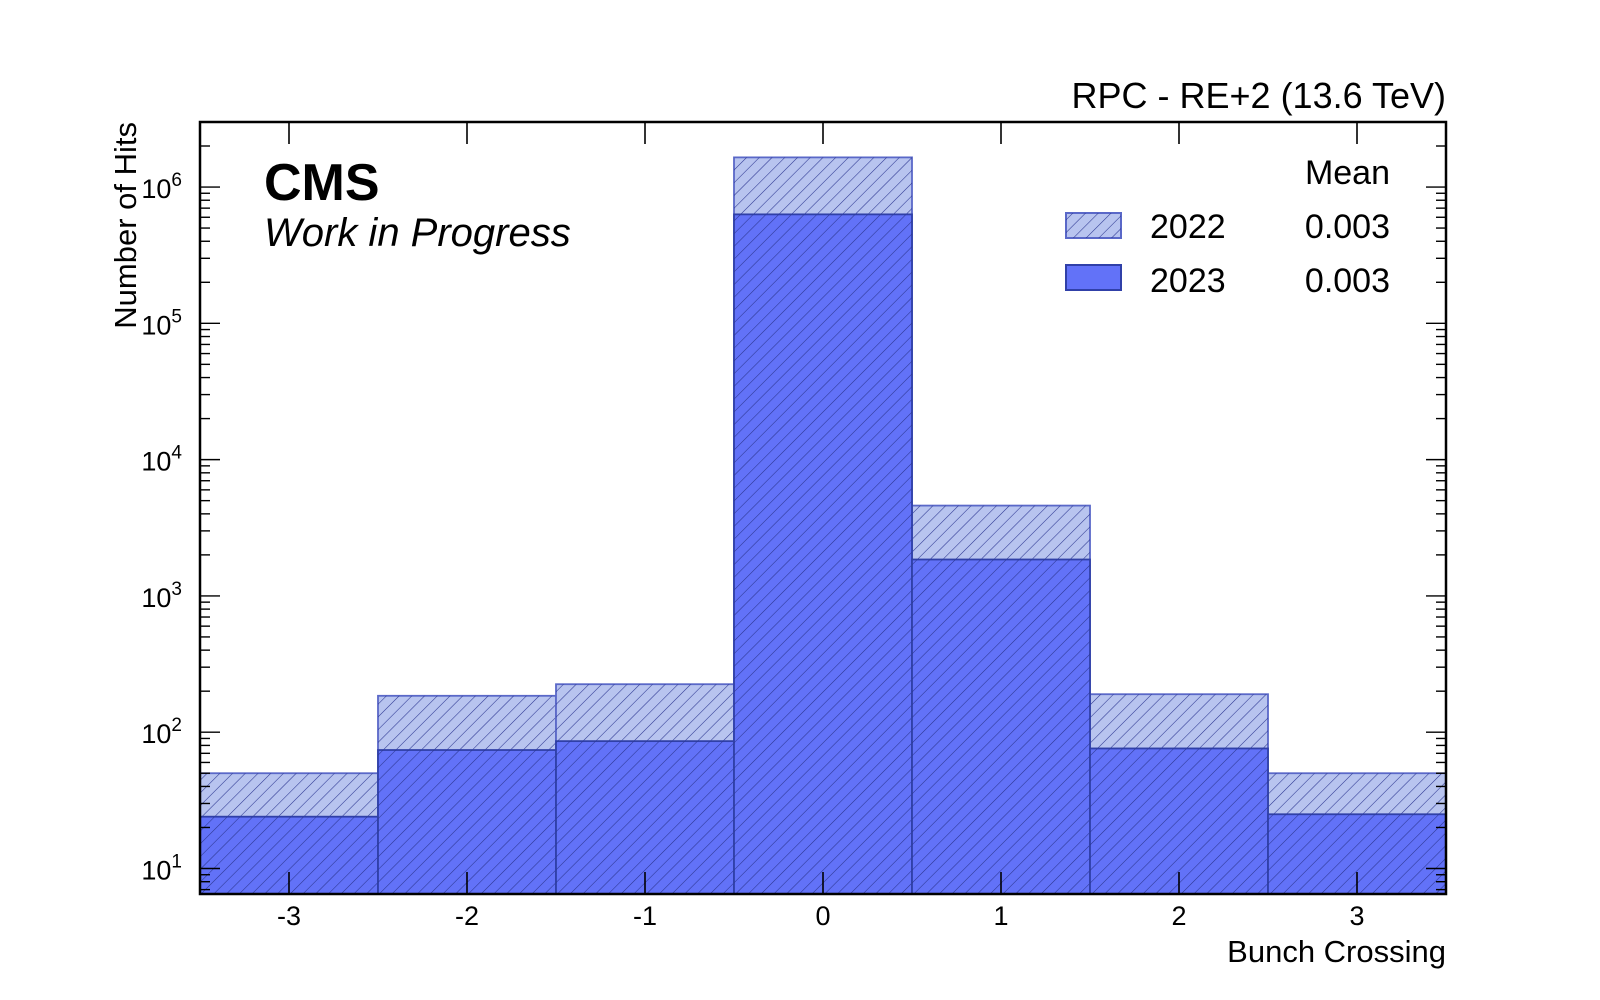 This screenshot has height=1000, width=1600. I want to click on experiment-label: CMS, so click(322, 183).